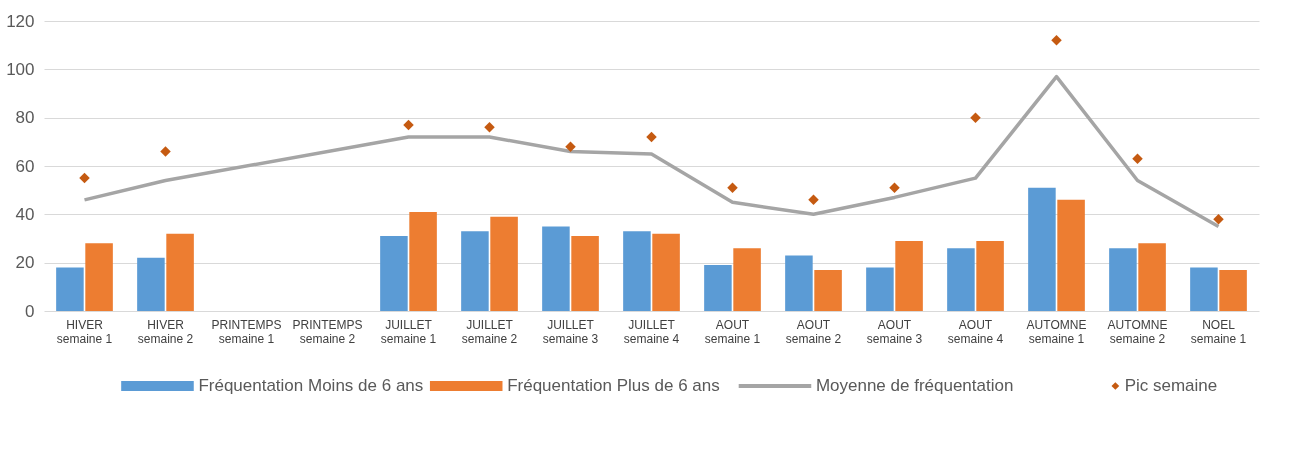 This screenshot has height=459, width=1304. I want to click on x-tick-label: JUILLET semaine 3, so click(570, 331).